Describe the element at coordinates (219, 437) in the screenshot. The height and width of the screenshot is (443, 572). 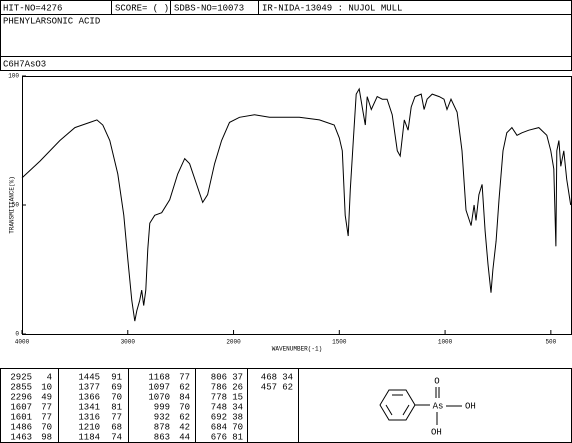
I see `peak-wavenumber: 676` at that location.